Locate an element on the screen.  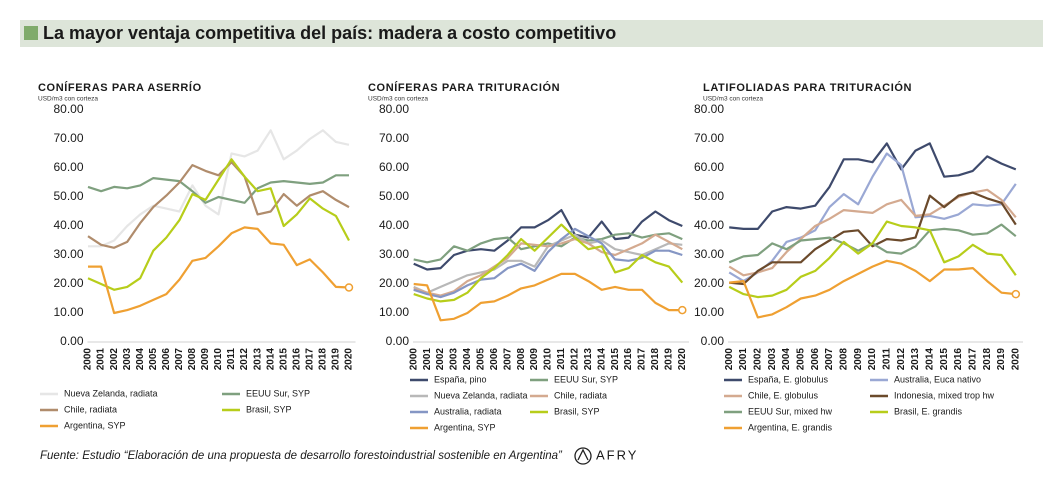
legend-label: Australia, Euca nativo is located at coordinates (937, 379).